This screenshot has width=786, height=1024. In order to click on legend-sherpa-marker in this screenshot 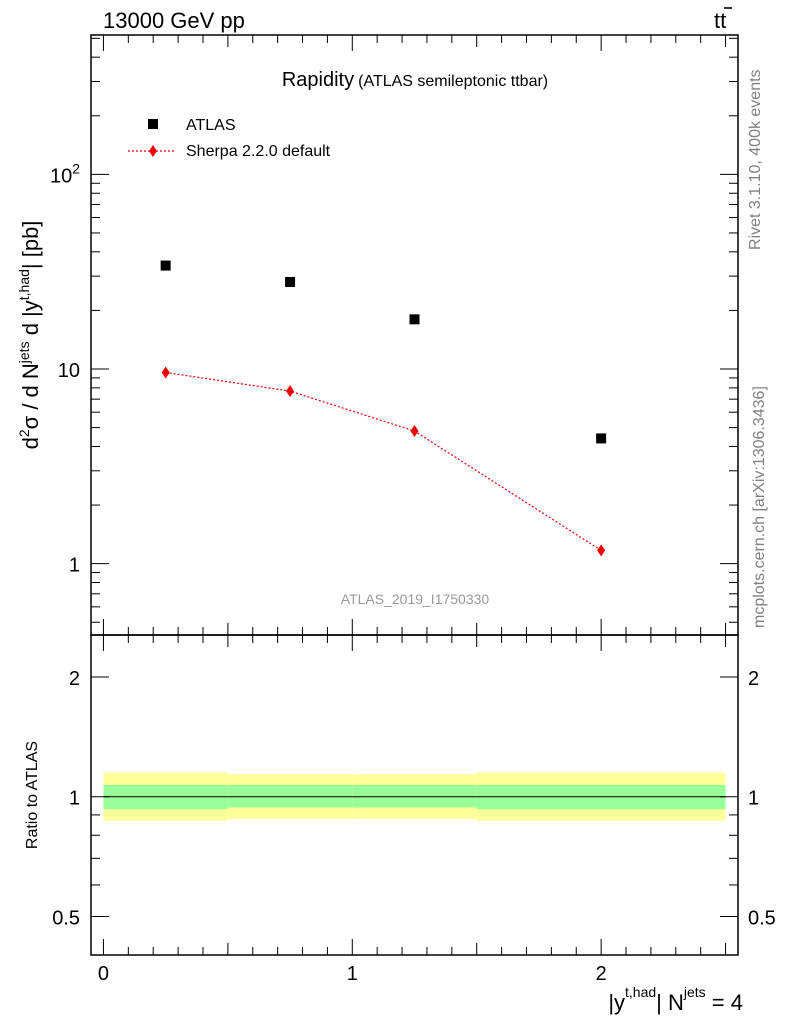, I will do `click(153, 151)`.